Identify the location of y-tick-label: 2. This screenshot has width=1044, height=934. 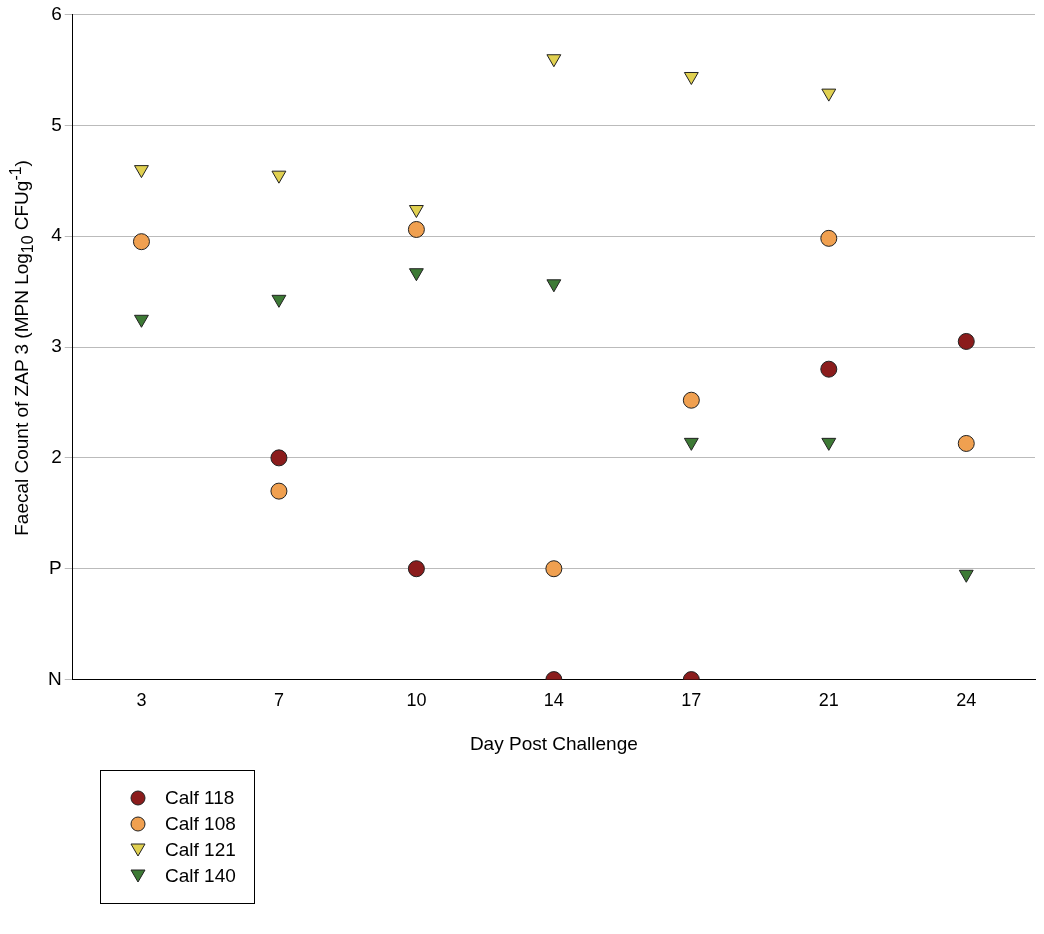
(56, 457).